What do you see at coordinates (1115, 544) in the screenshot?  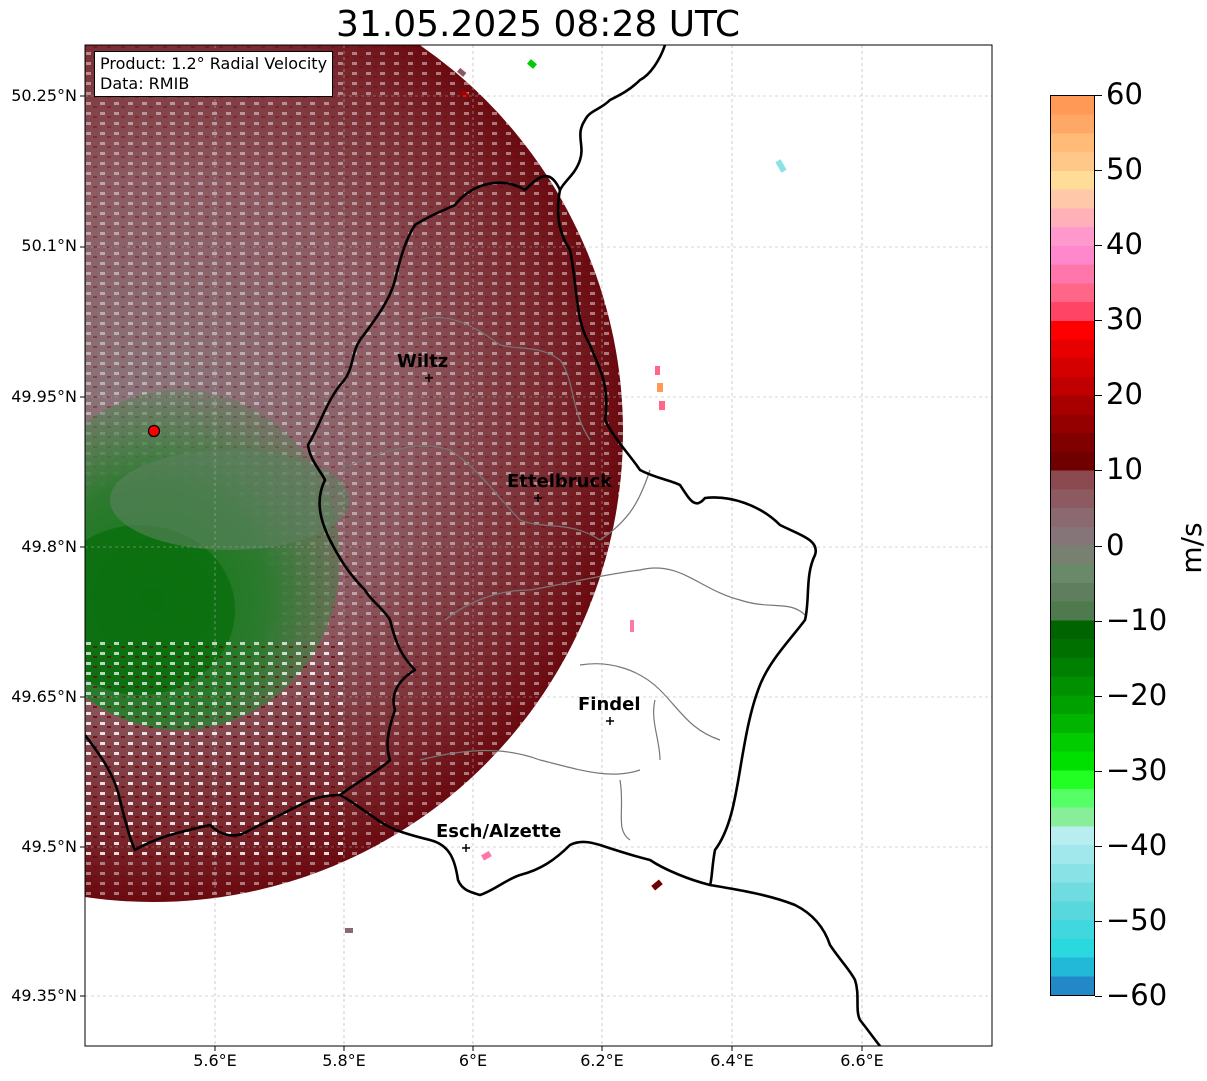 I see `colorbar-tick-label: 0` at bounding box center [1115, 544].